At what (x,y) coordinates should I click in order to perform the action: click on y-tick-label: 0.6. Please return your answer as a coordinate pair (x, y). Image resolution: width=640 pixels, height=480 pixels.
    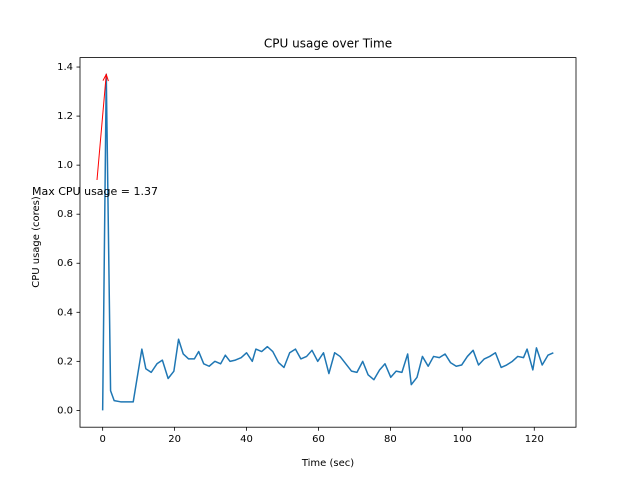
    Looking at the image, I should click on (65, 263).